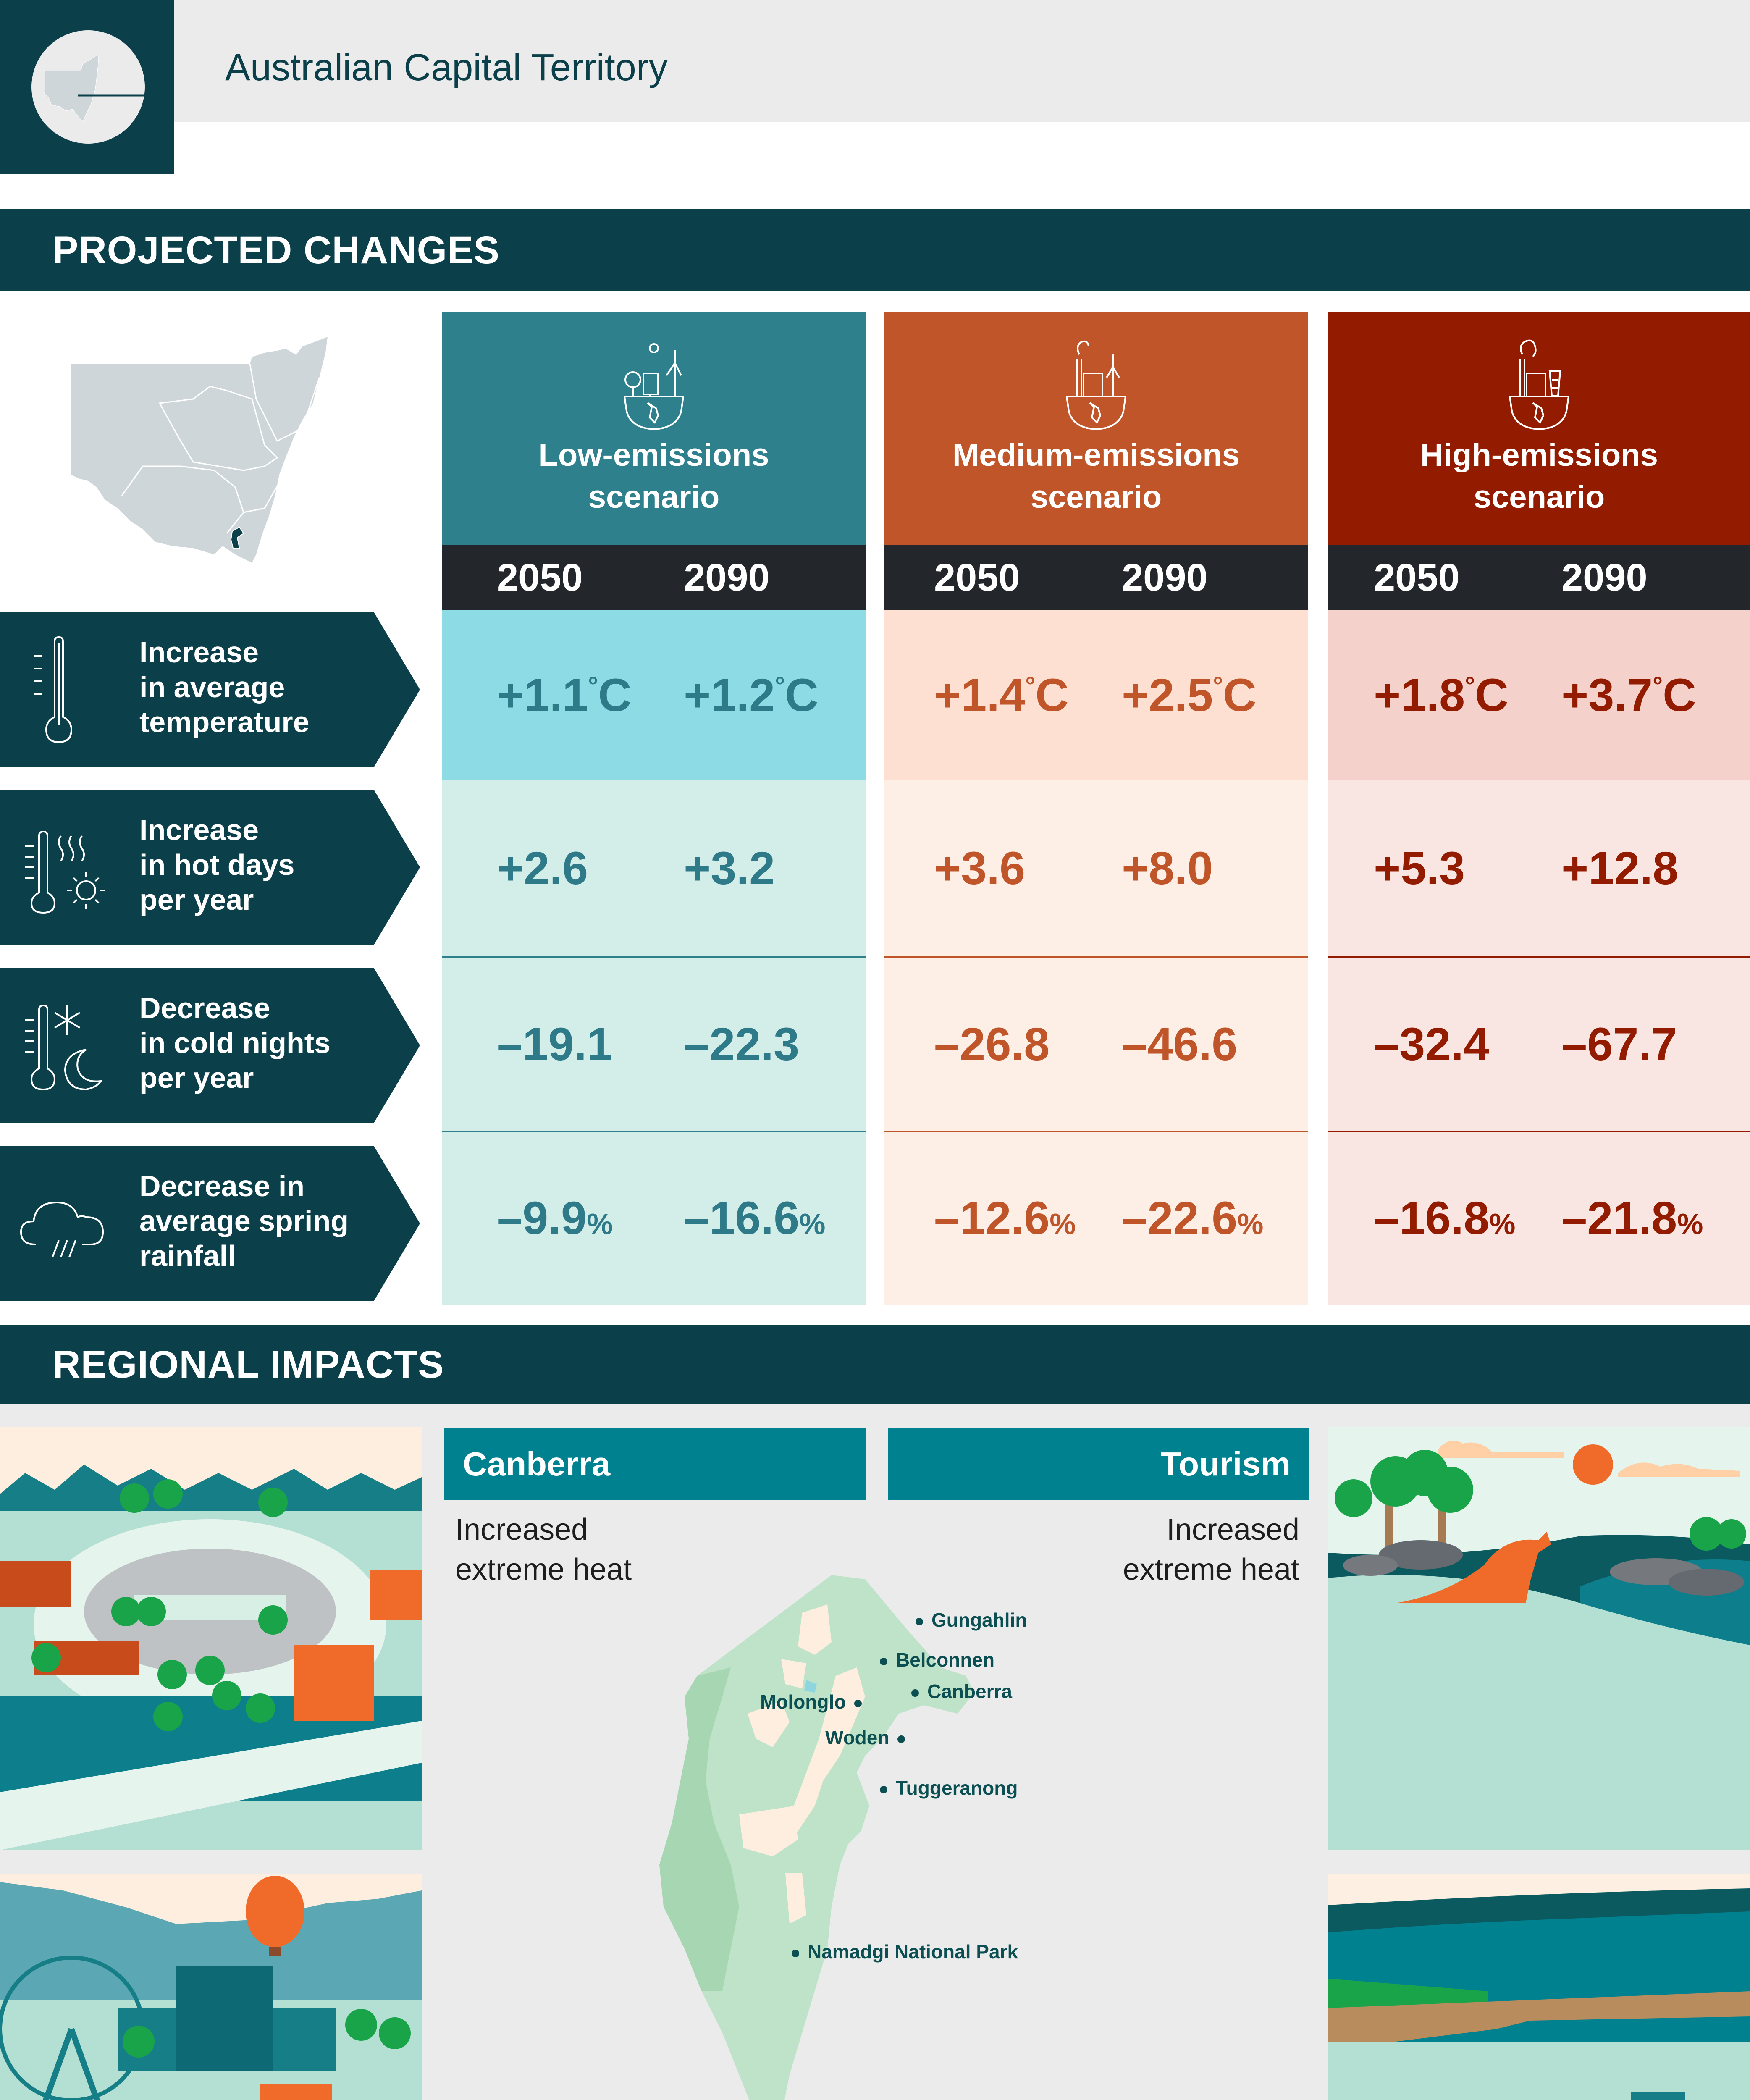 This screenshot has height=2100, width=1750. Describe the element at coordinates (1098, 1464) in the screenshot. I see `impact-tag-tourism: Tourism` at that location.